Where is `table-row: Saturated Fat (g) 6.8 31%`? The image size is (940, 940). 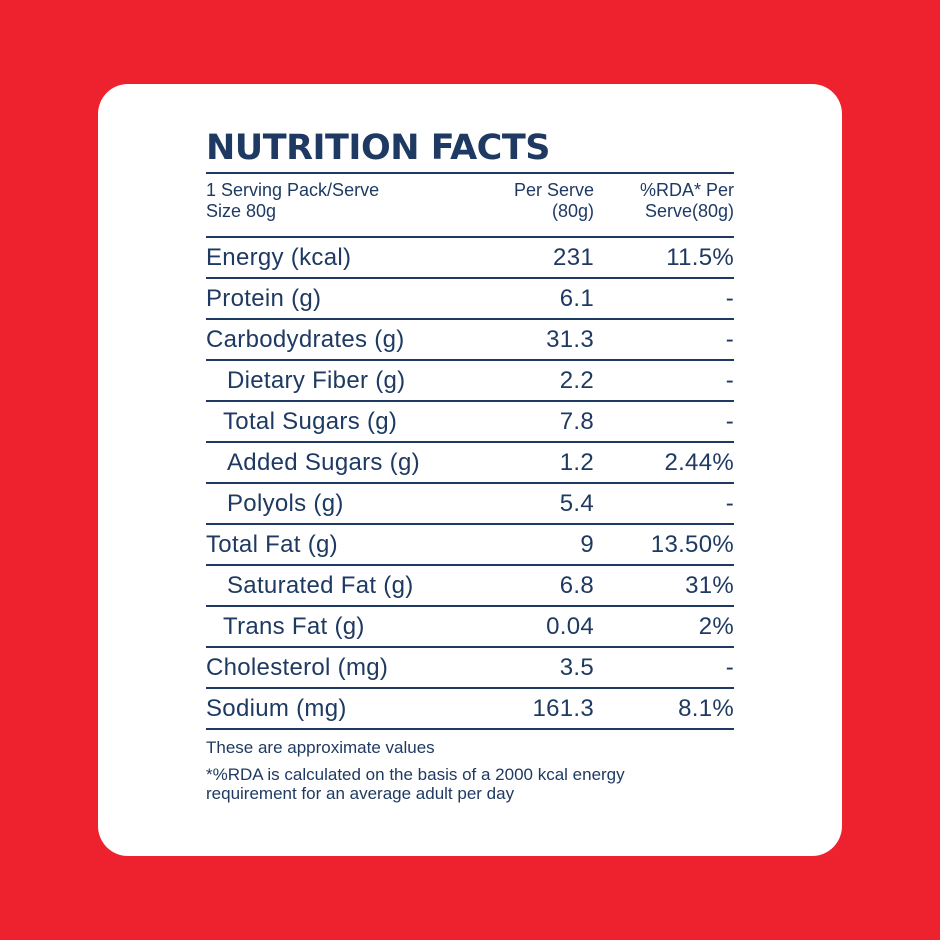 table-row: Saturated Fat (g) 6.8 31% is located at coordinates (470, 586).